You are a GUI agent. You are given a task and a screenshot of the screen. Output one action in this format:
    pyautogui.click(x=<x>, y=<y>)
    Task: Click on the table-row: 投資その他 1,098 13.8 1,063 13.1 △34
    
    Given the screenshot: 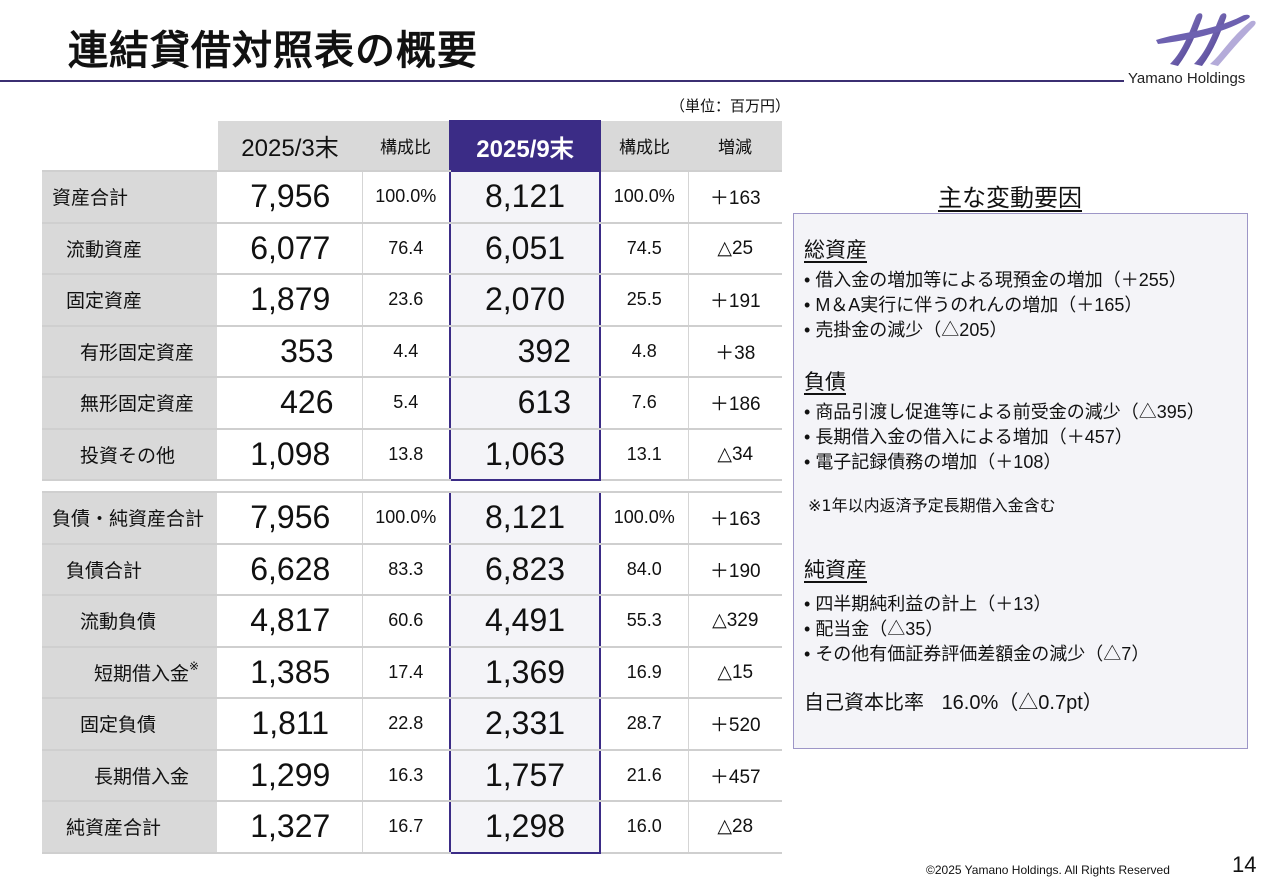 What is the action you would take?
    pyautogui.click(x=412, y=454)
    